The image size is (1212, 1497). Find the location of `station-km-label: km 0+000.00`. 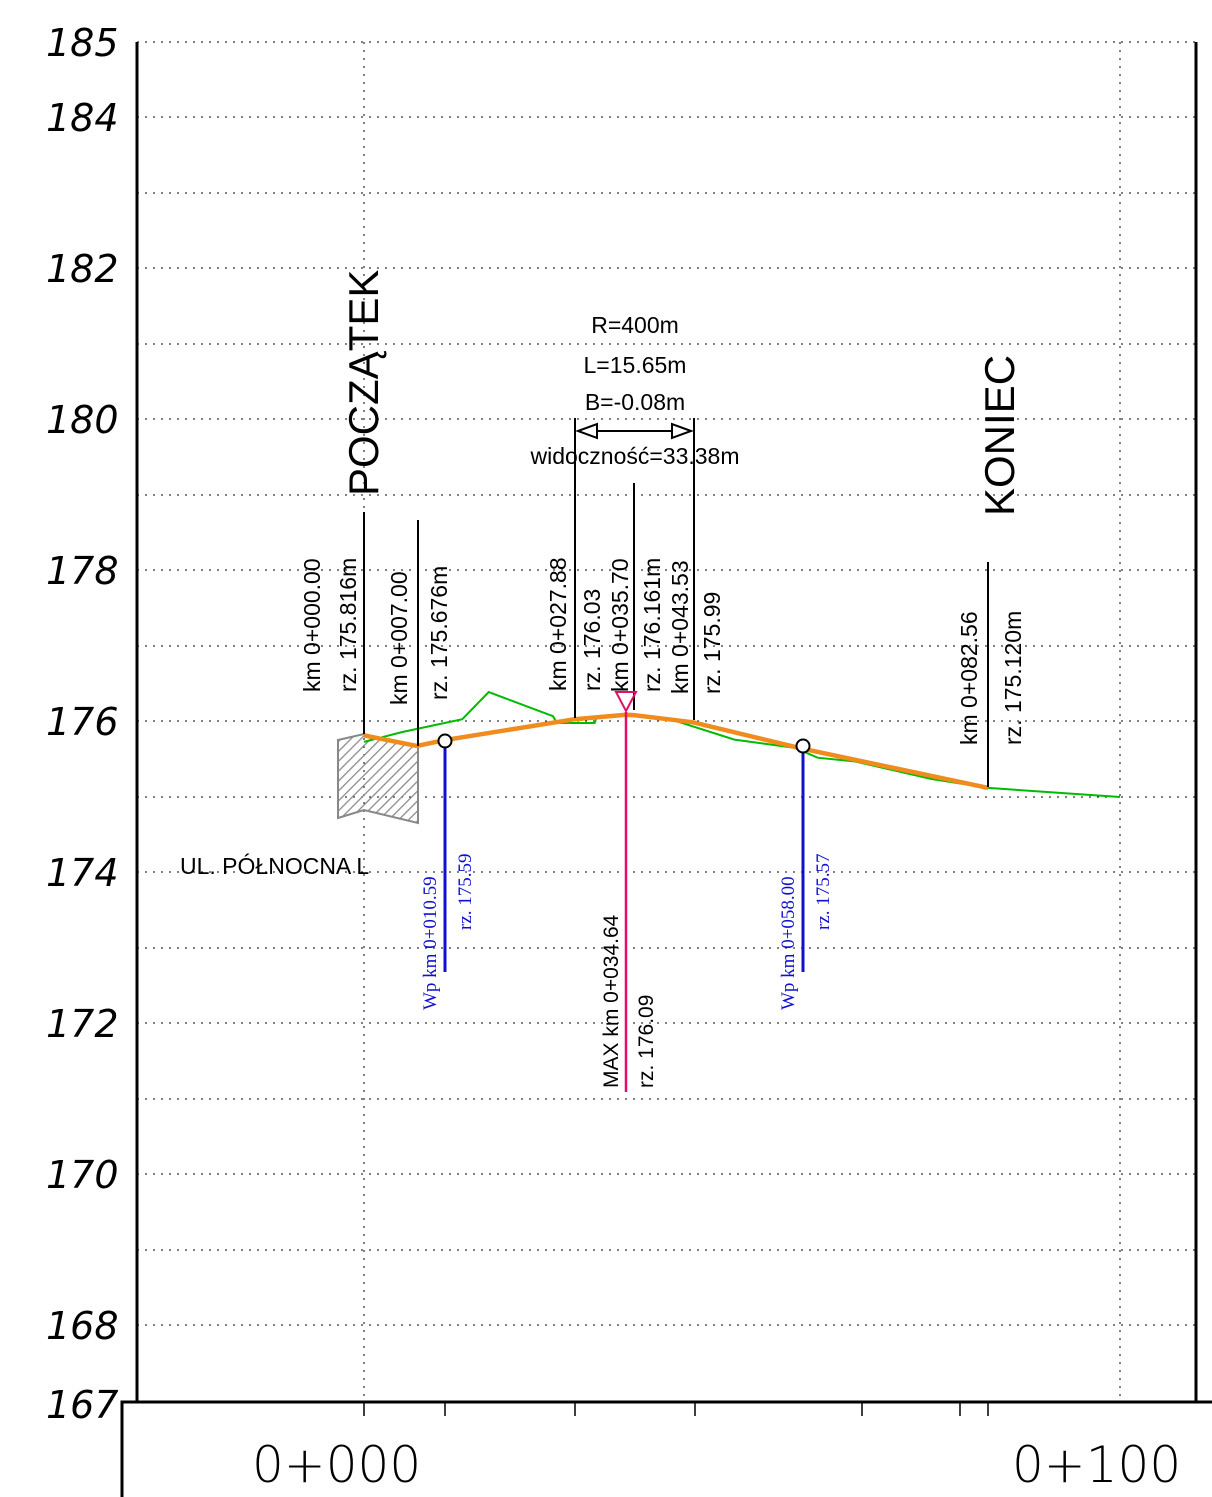

station-km-label: km 0+000.00 is located at coordinates (312, 625).